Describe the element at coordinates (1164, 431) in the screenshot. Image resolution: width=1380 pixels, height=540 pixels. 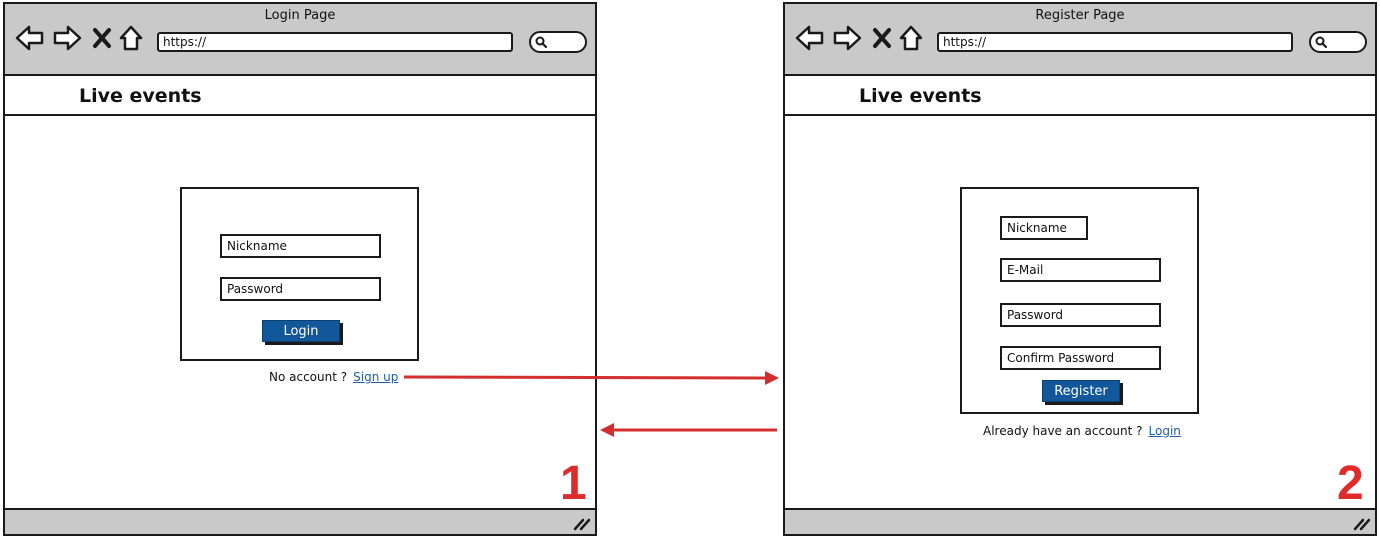
I see `login-link: Login` at that location.